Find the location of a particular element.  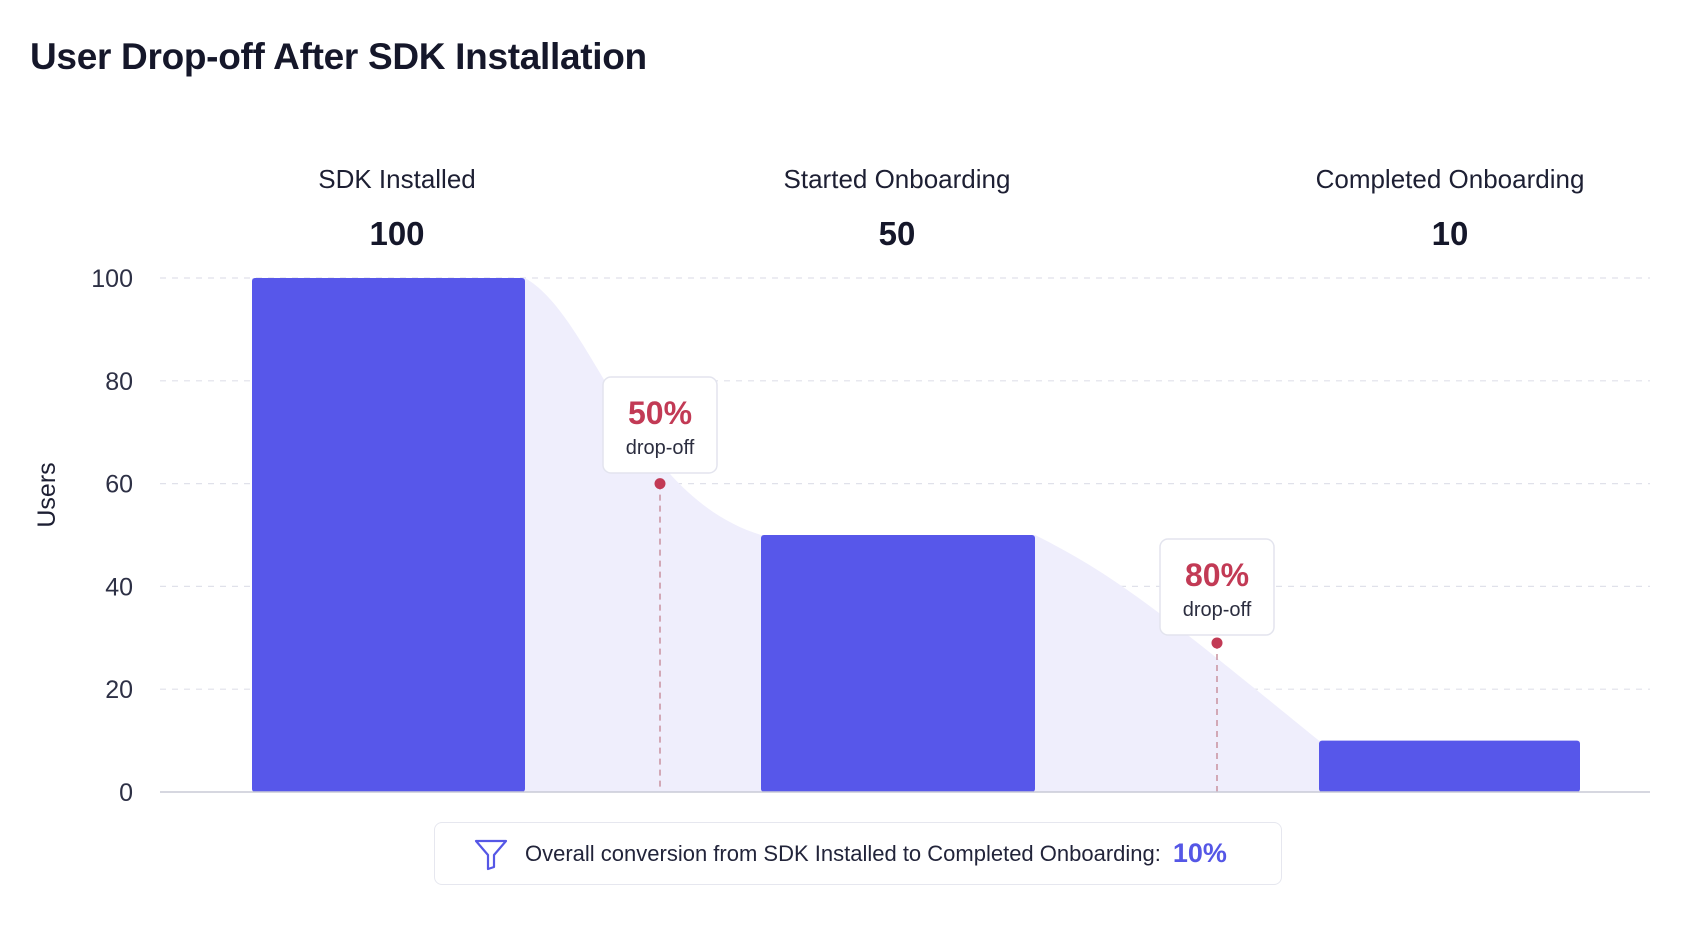

stage-label: SDK Installed is located at coordinates (397, 179).